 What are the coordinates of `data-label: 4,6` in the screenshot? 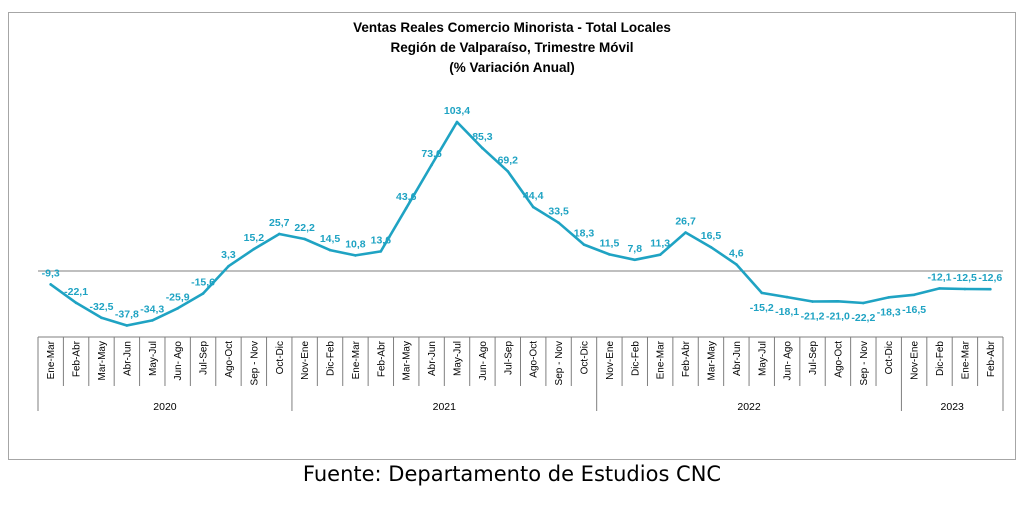 It's located at (736, 253).